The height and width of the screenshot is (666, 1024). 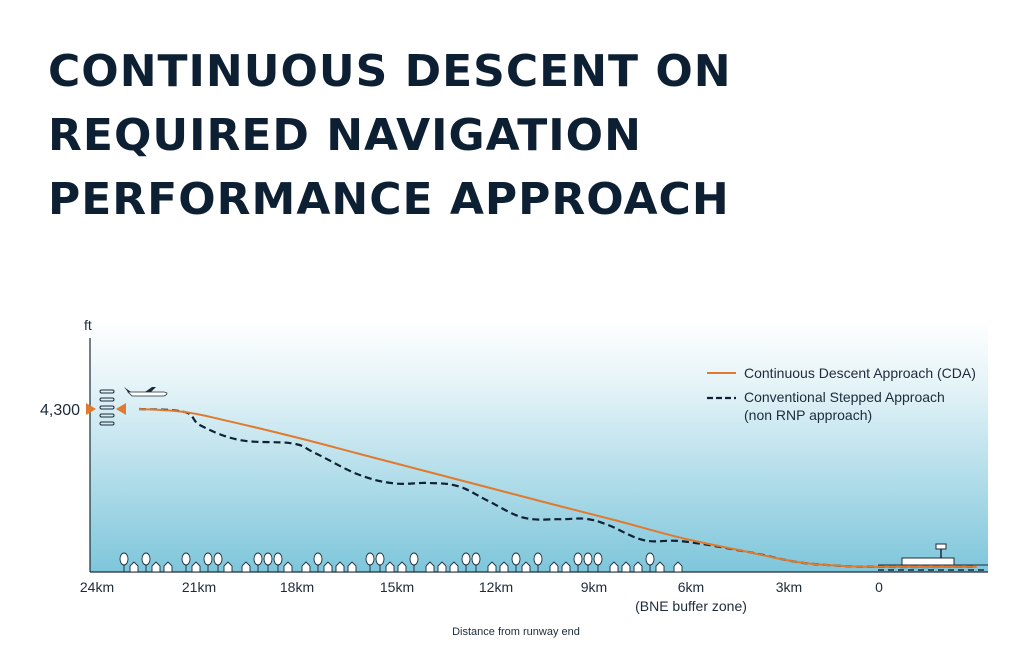 What do you see at coordinates (860, 373) in the screenshot?
I see `legend-label-cda: Continuous Descent Approach (CDA)` at bounding box center [860, 373].